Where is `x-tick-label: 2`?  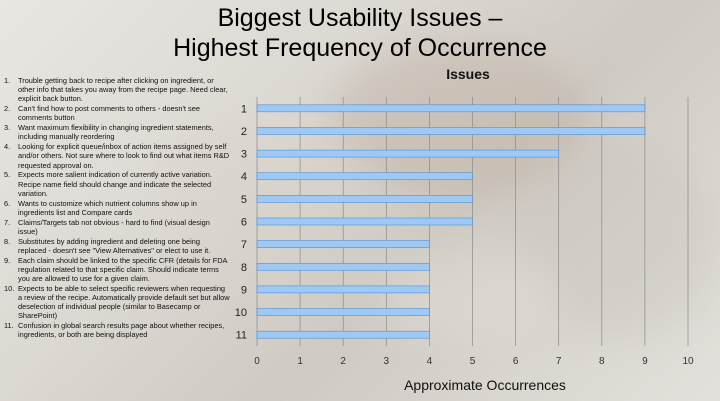 x-tick-label: 2 is located at coordinates (343, 361).